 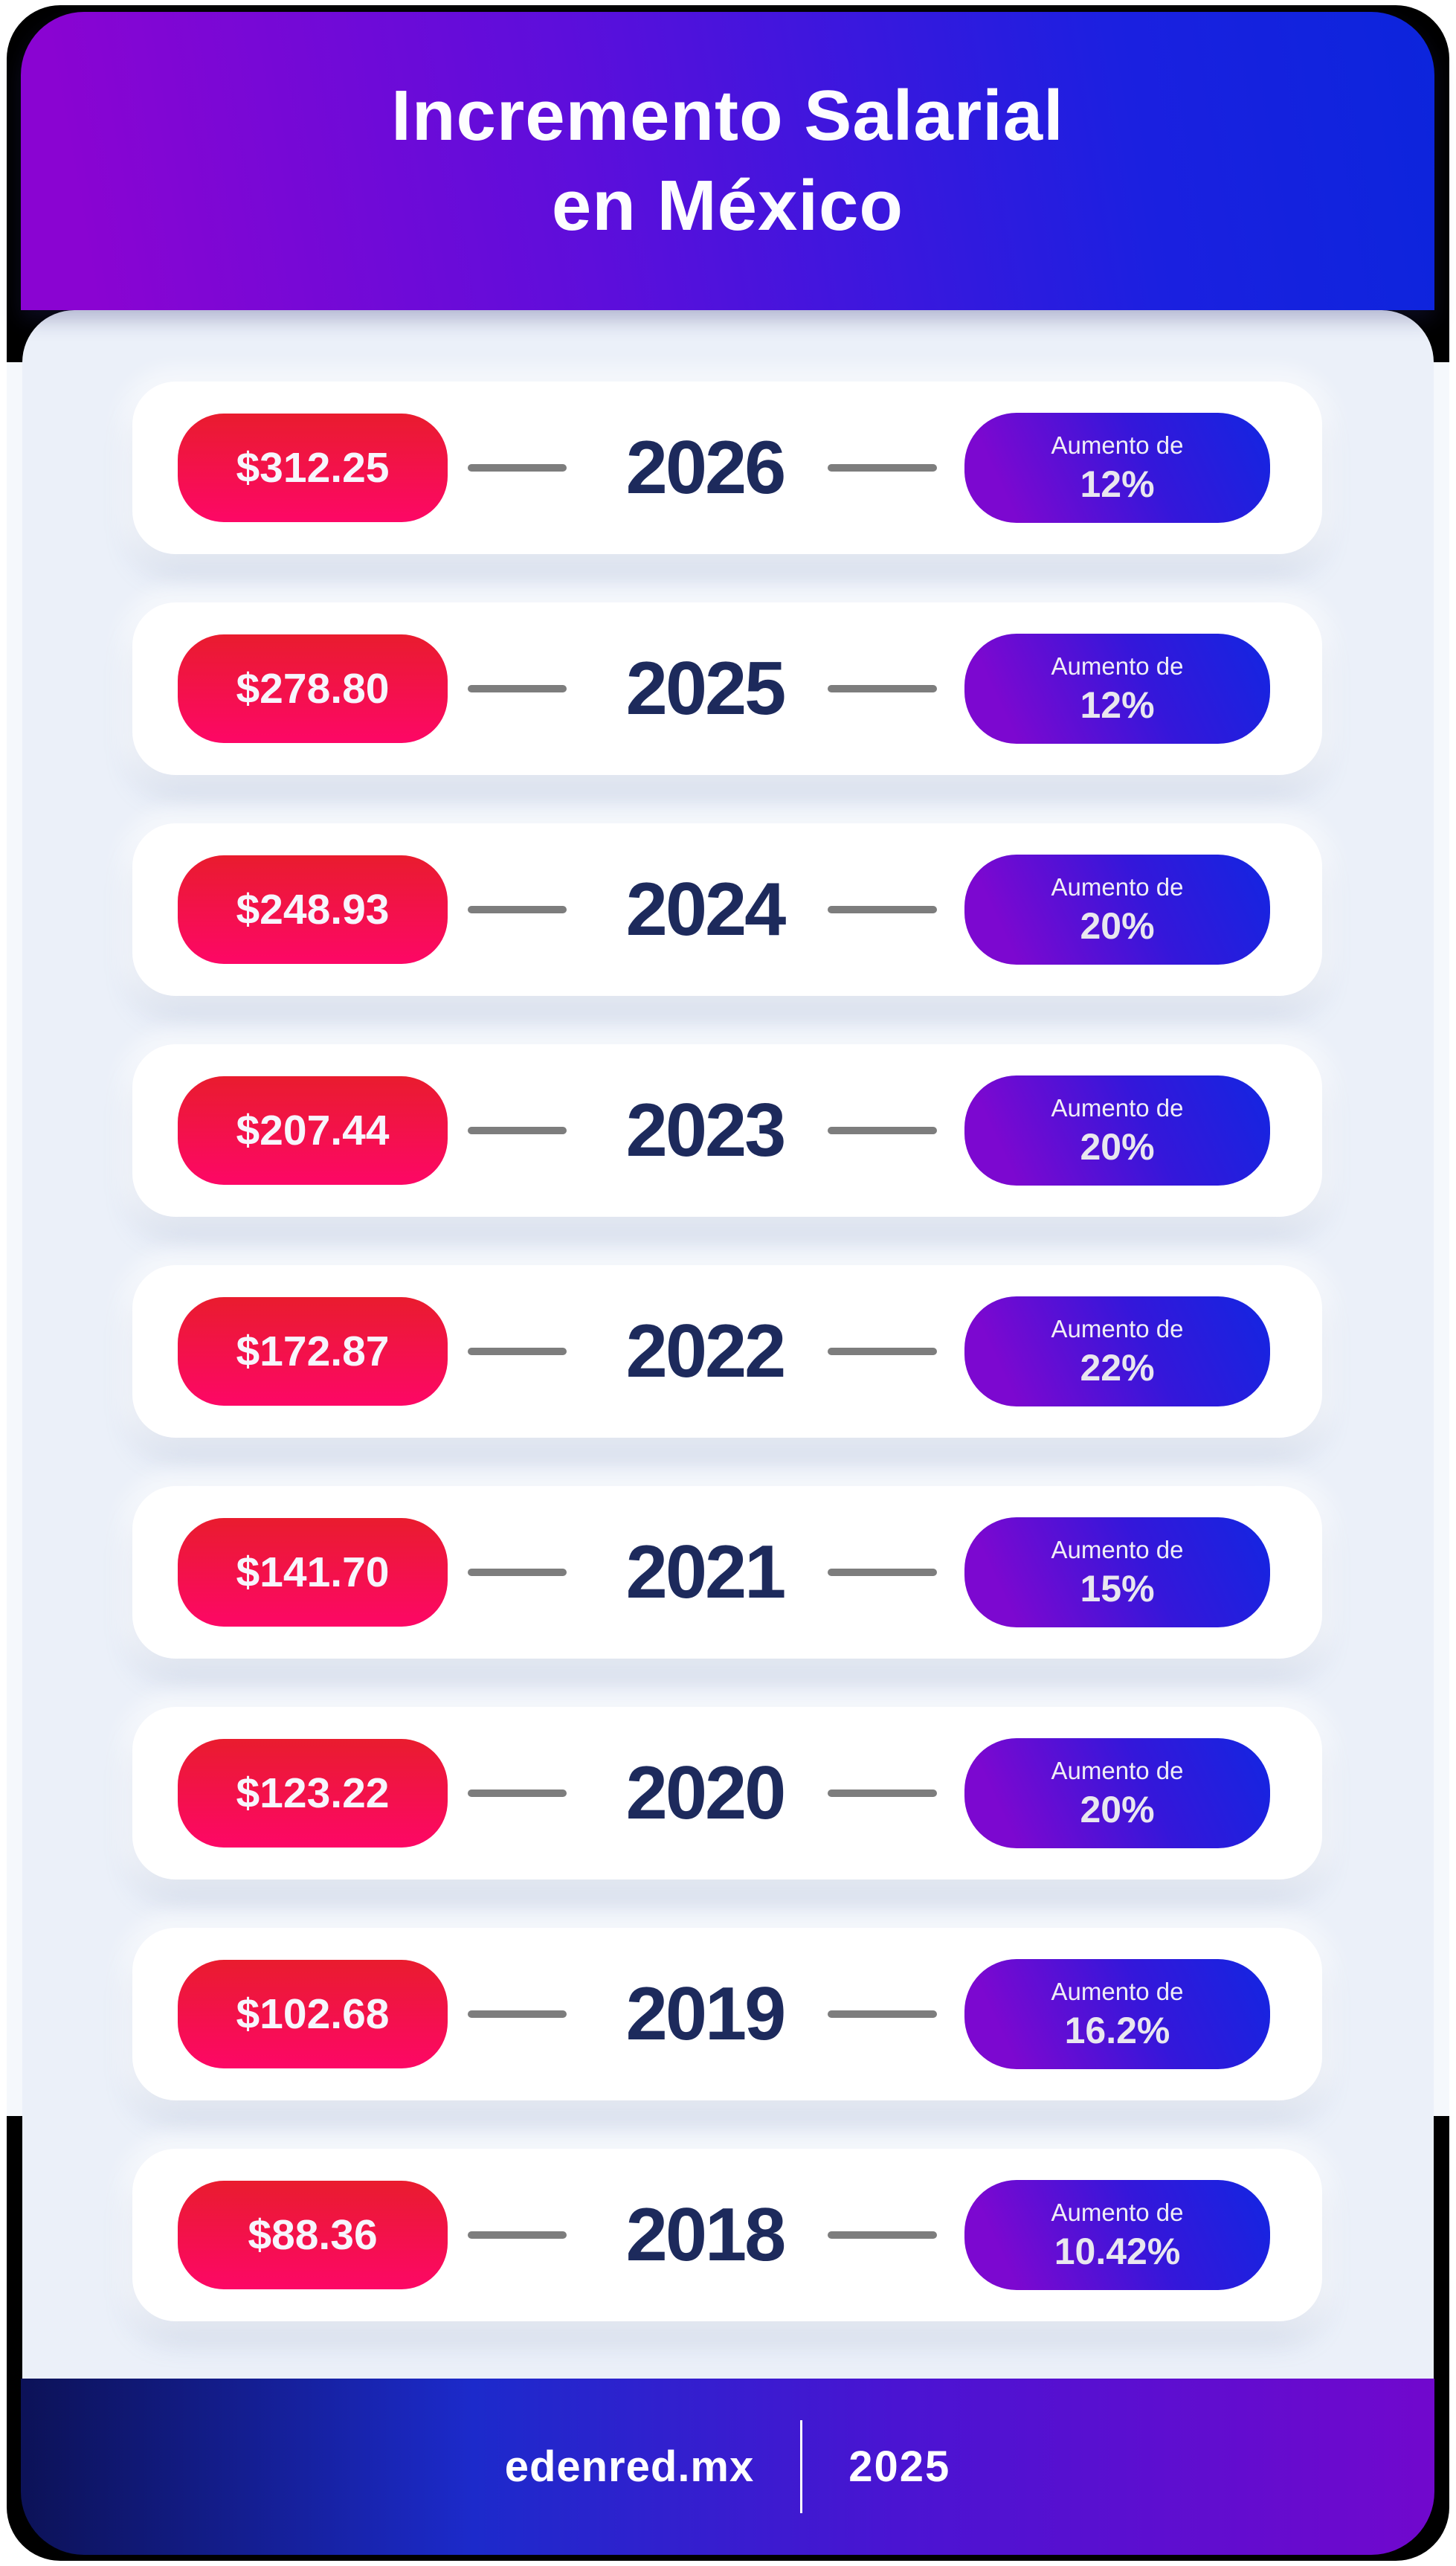 I want to click on amount-pill: $88.36, so click(x=313, y=2235).